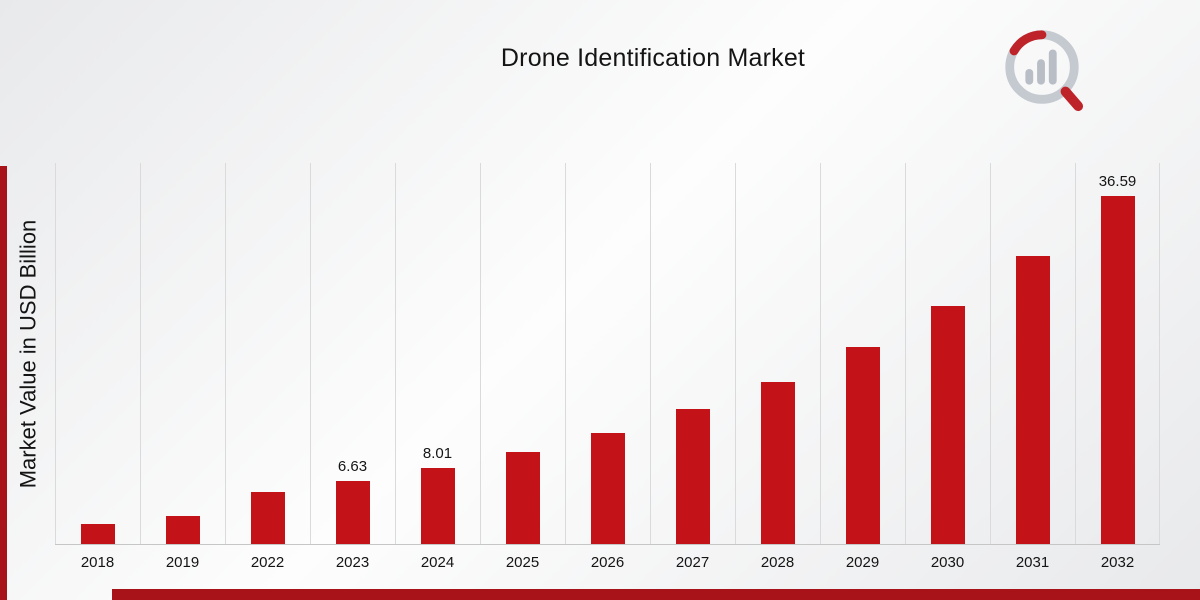  What do you see at coordinates (267, 562) in the screenshot?
I see `x-tick-label: 2022` at bounding box center [267, 562].